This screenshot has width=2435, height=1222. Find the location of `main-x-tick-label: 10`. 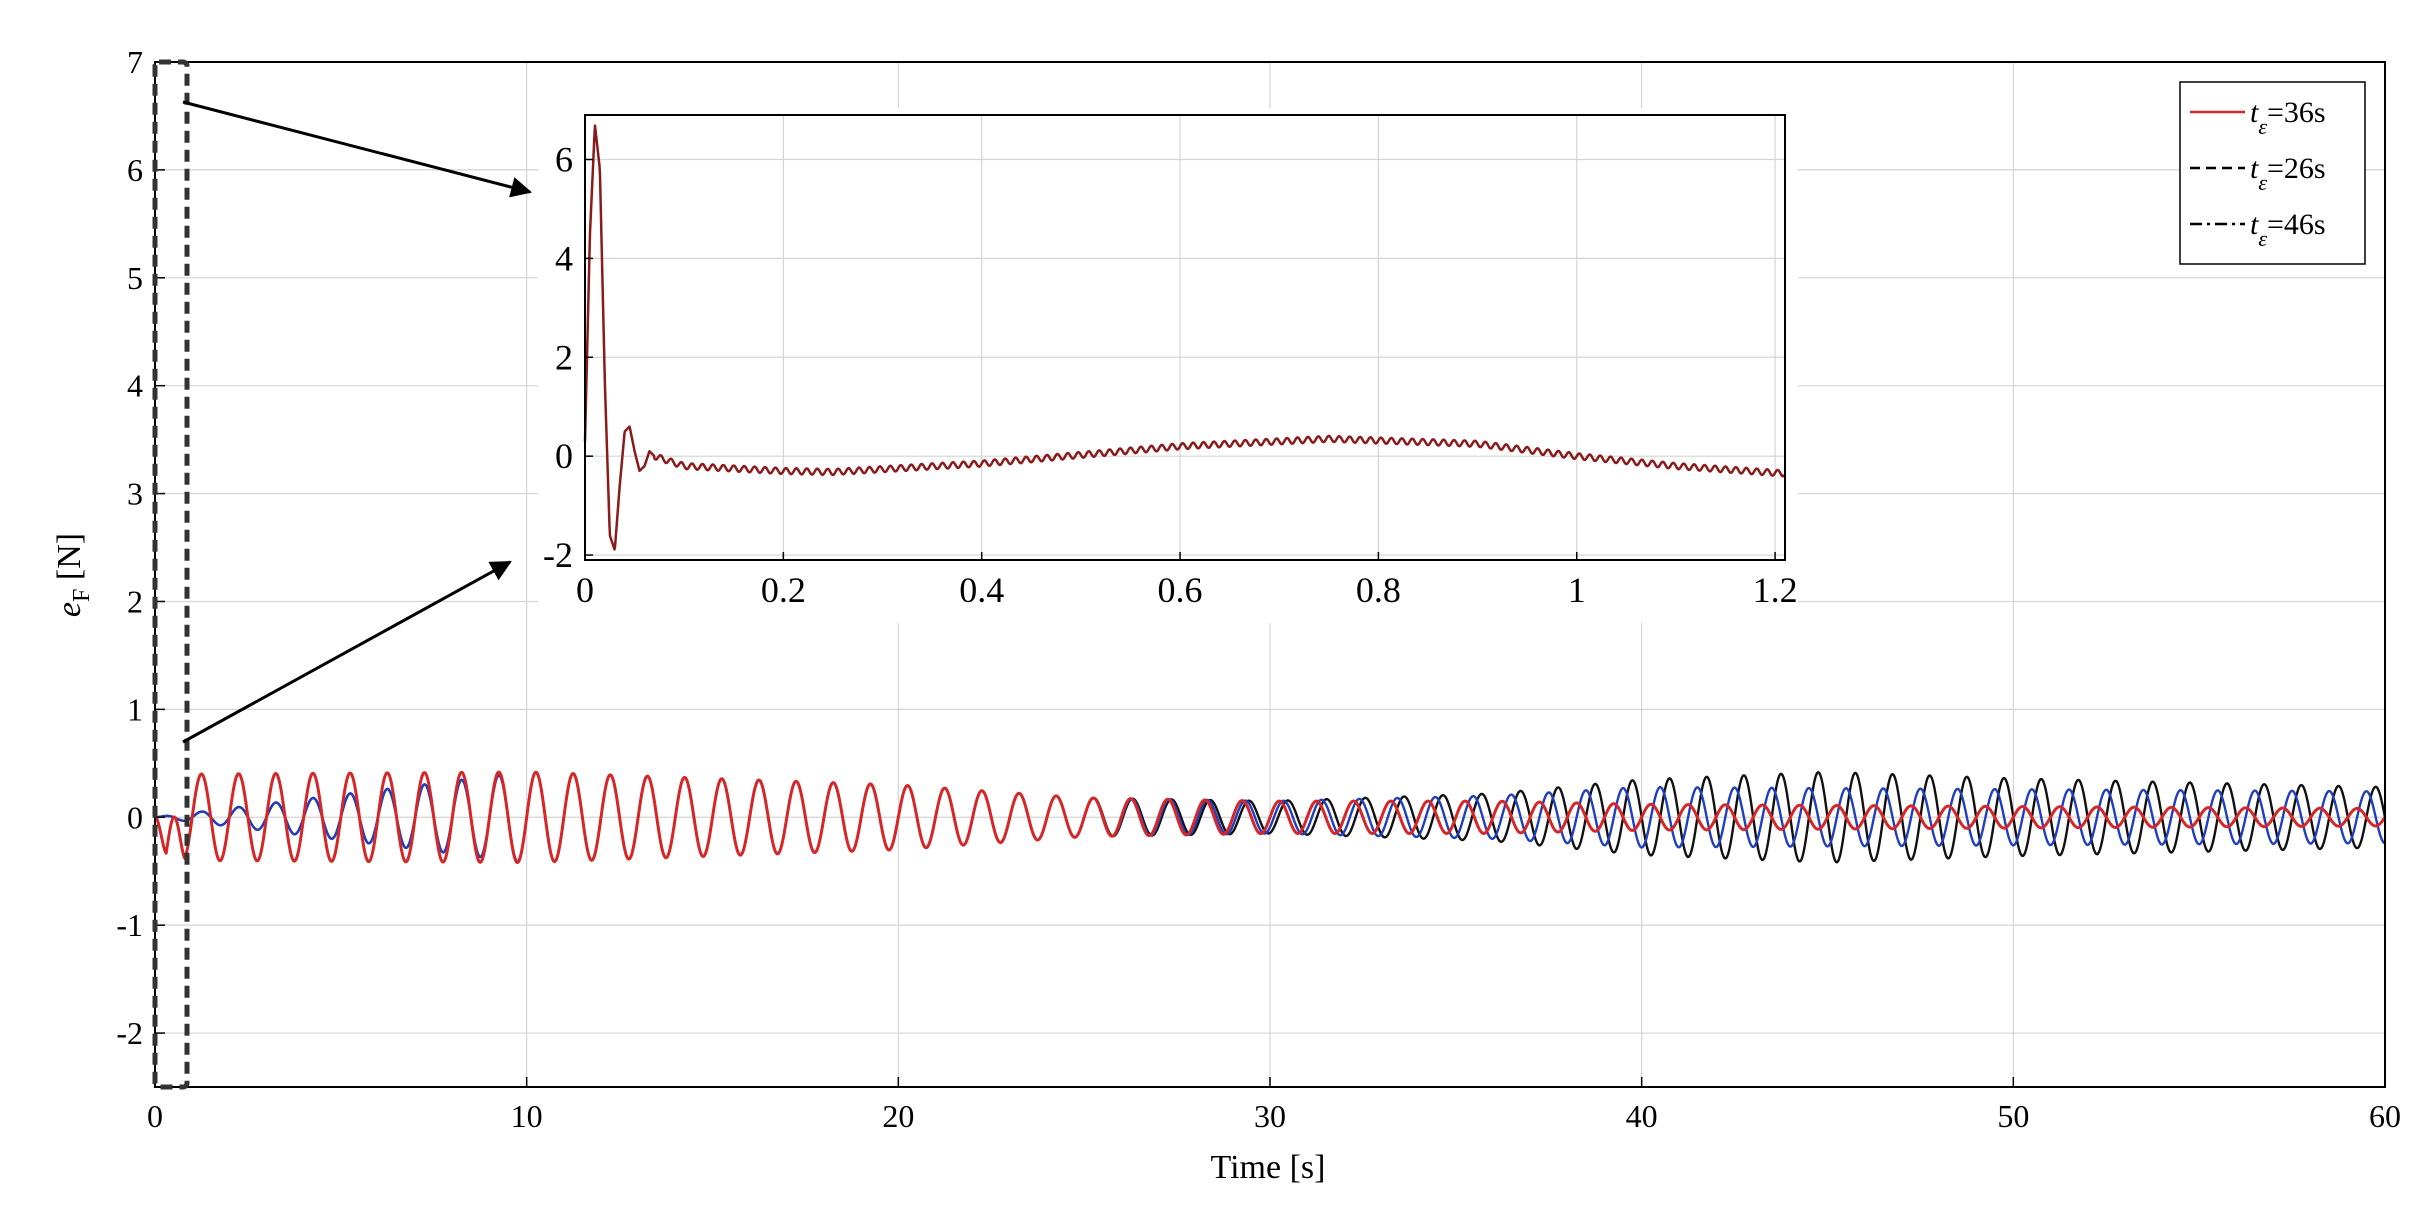

main-x-tick-label: 10 is located at coordinates (527, 1116).